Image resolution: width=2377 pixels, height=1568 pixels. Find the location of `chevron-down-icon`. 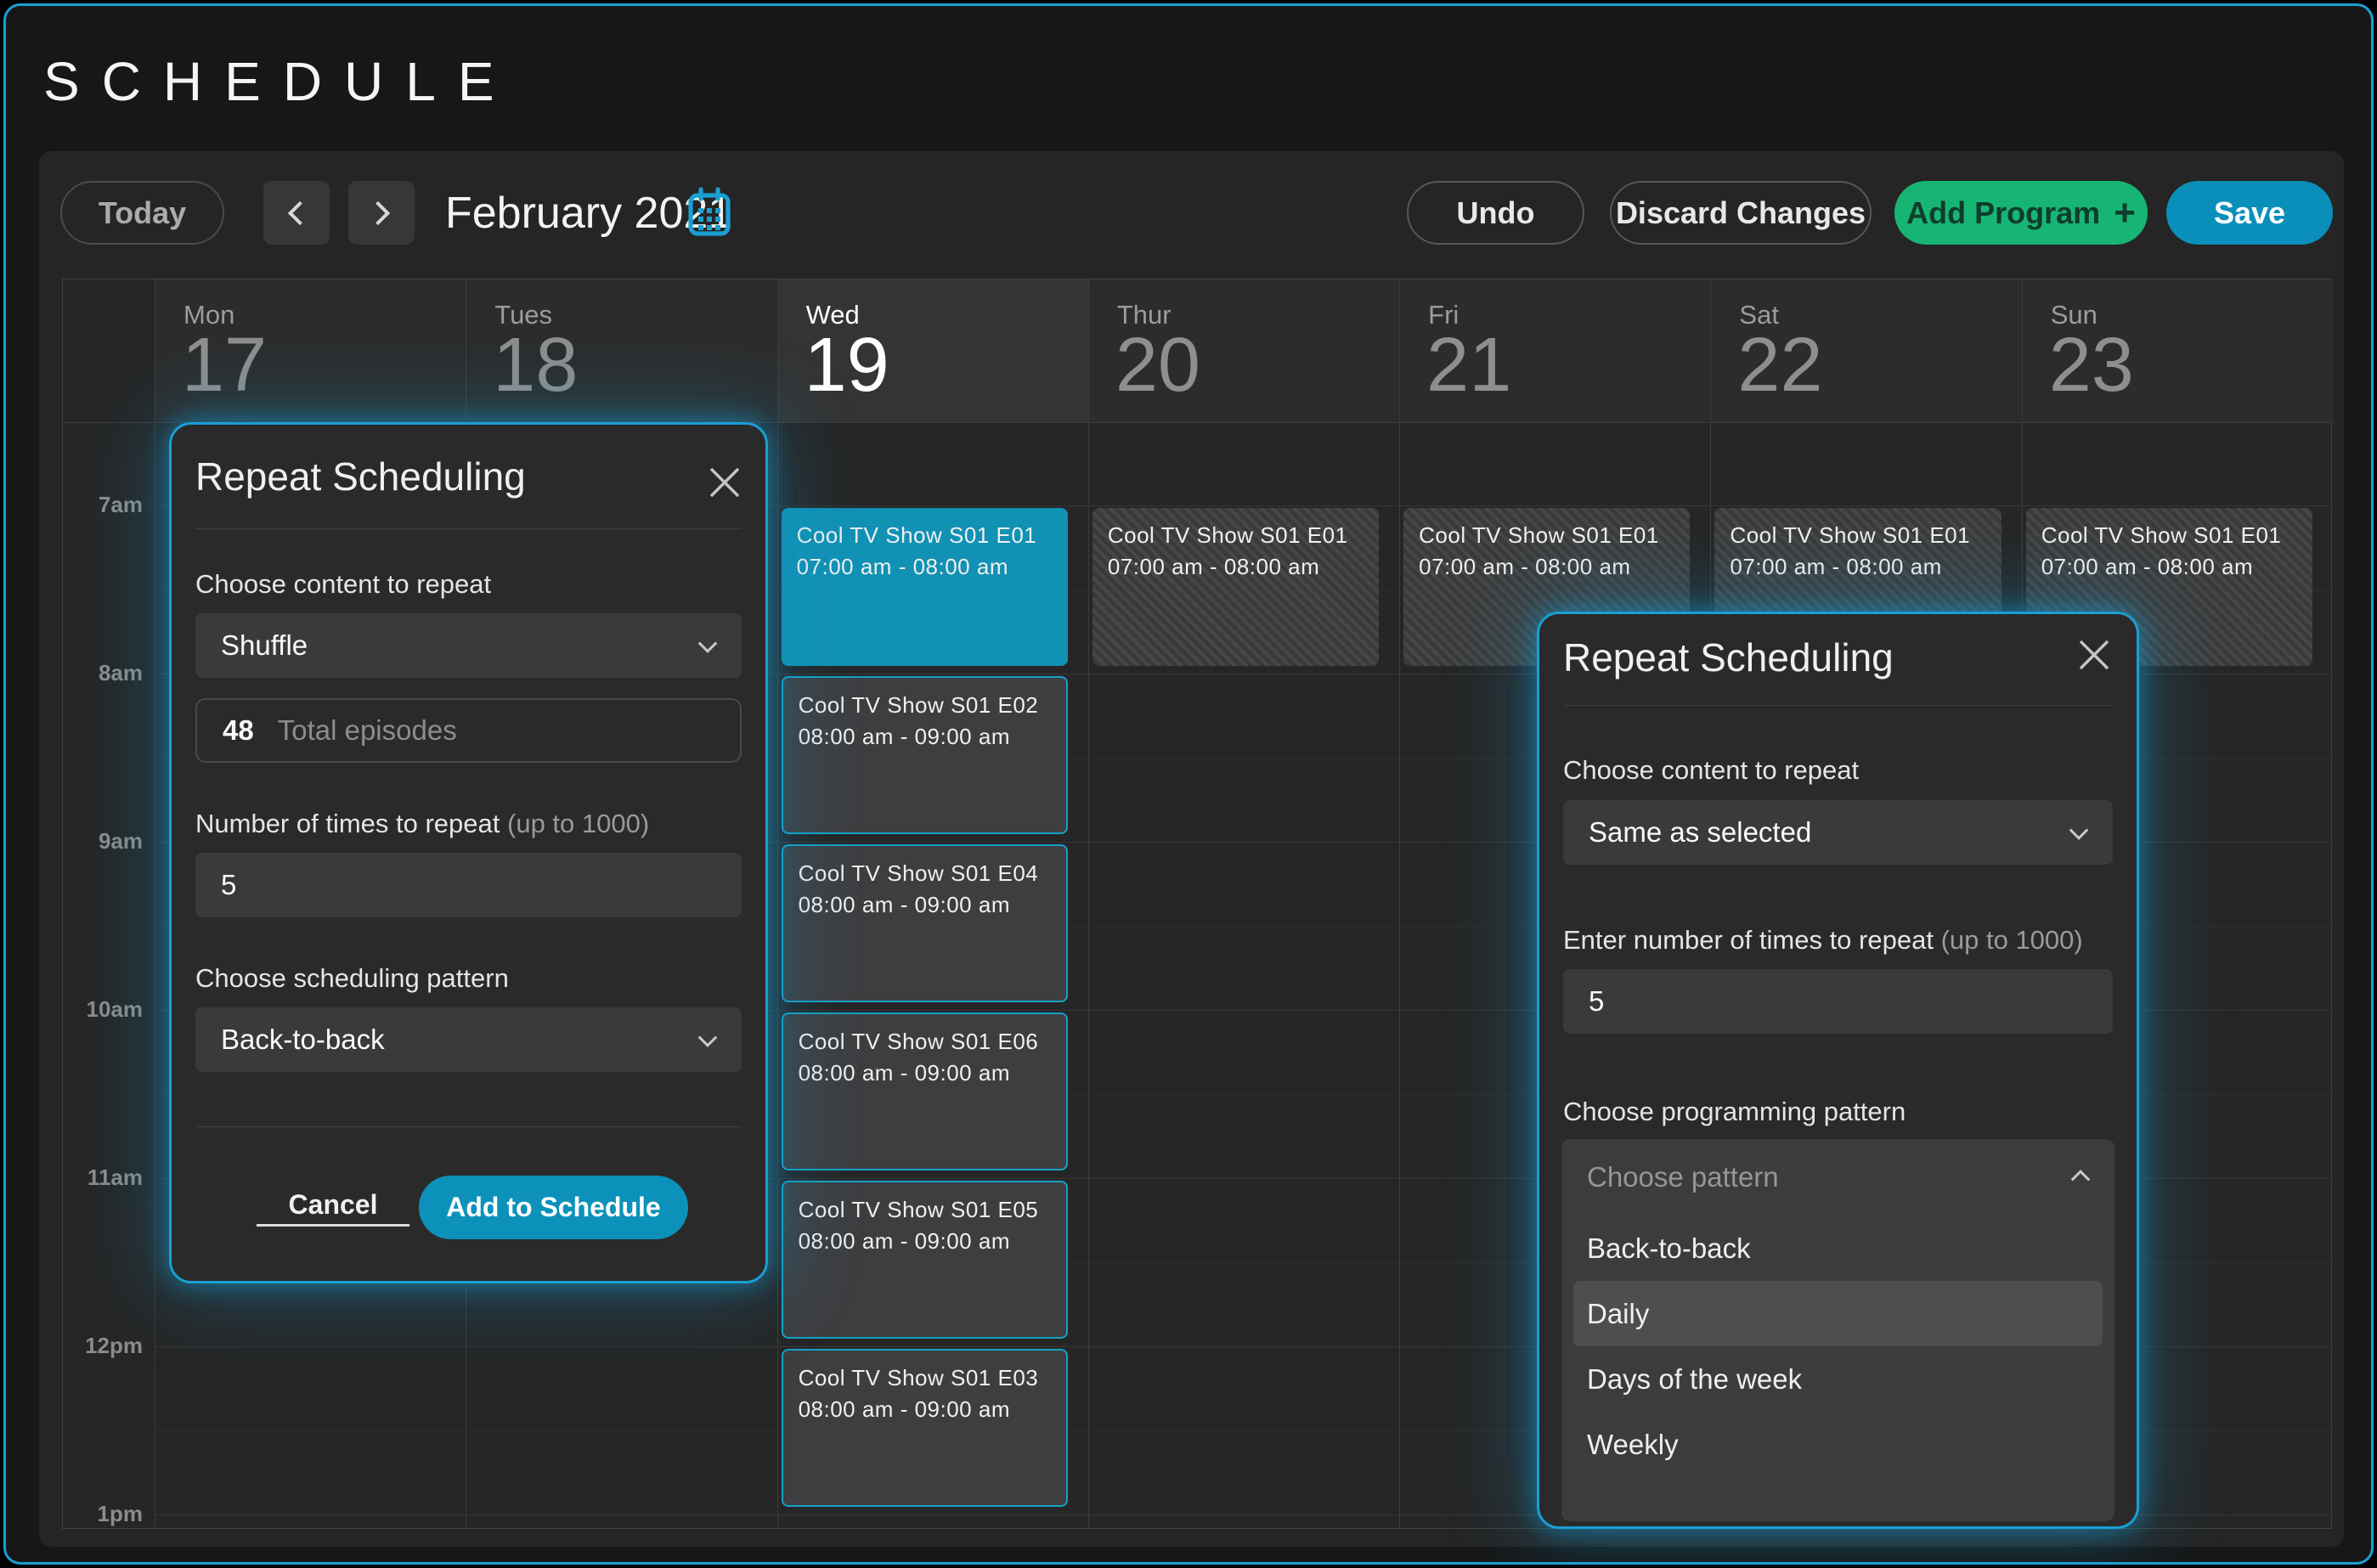

chevron-down-icon is located at coordinates (2079, 830).